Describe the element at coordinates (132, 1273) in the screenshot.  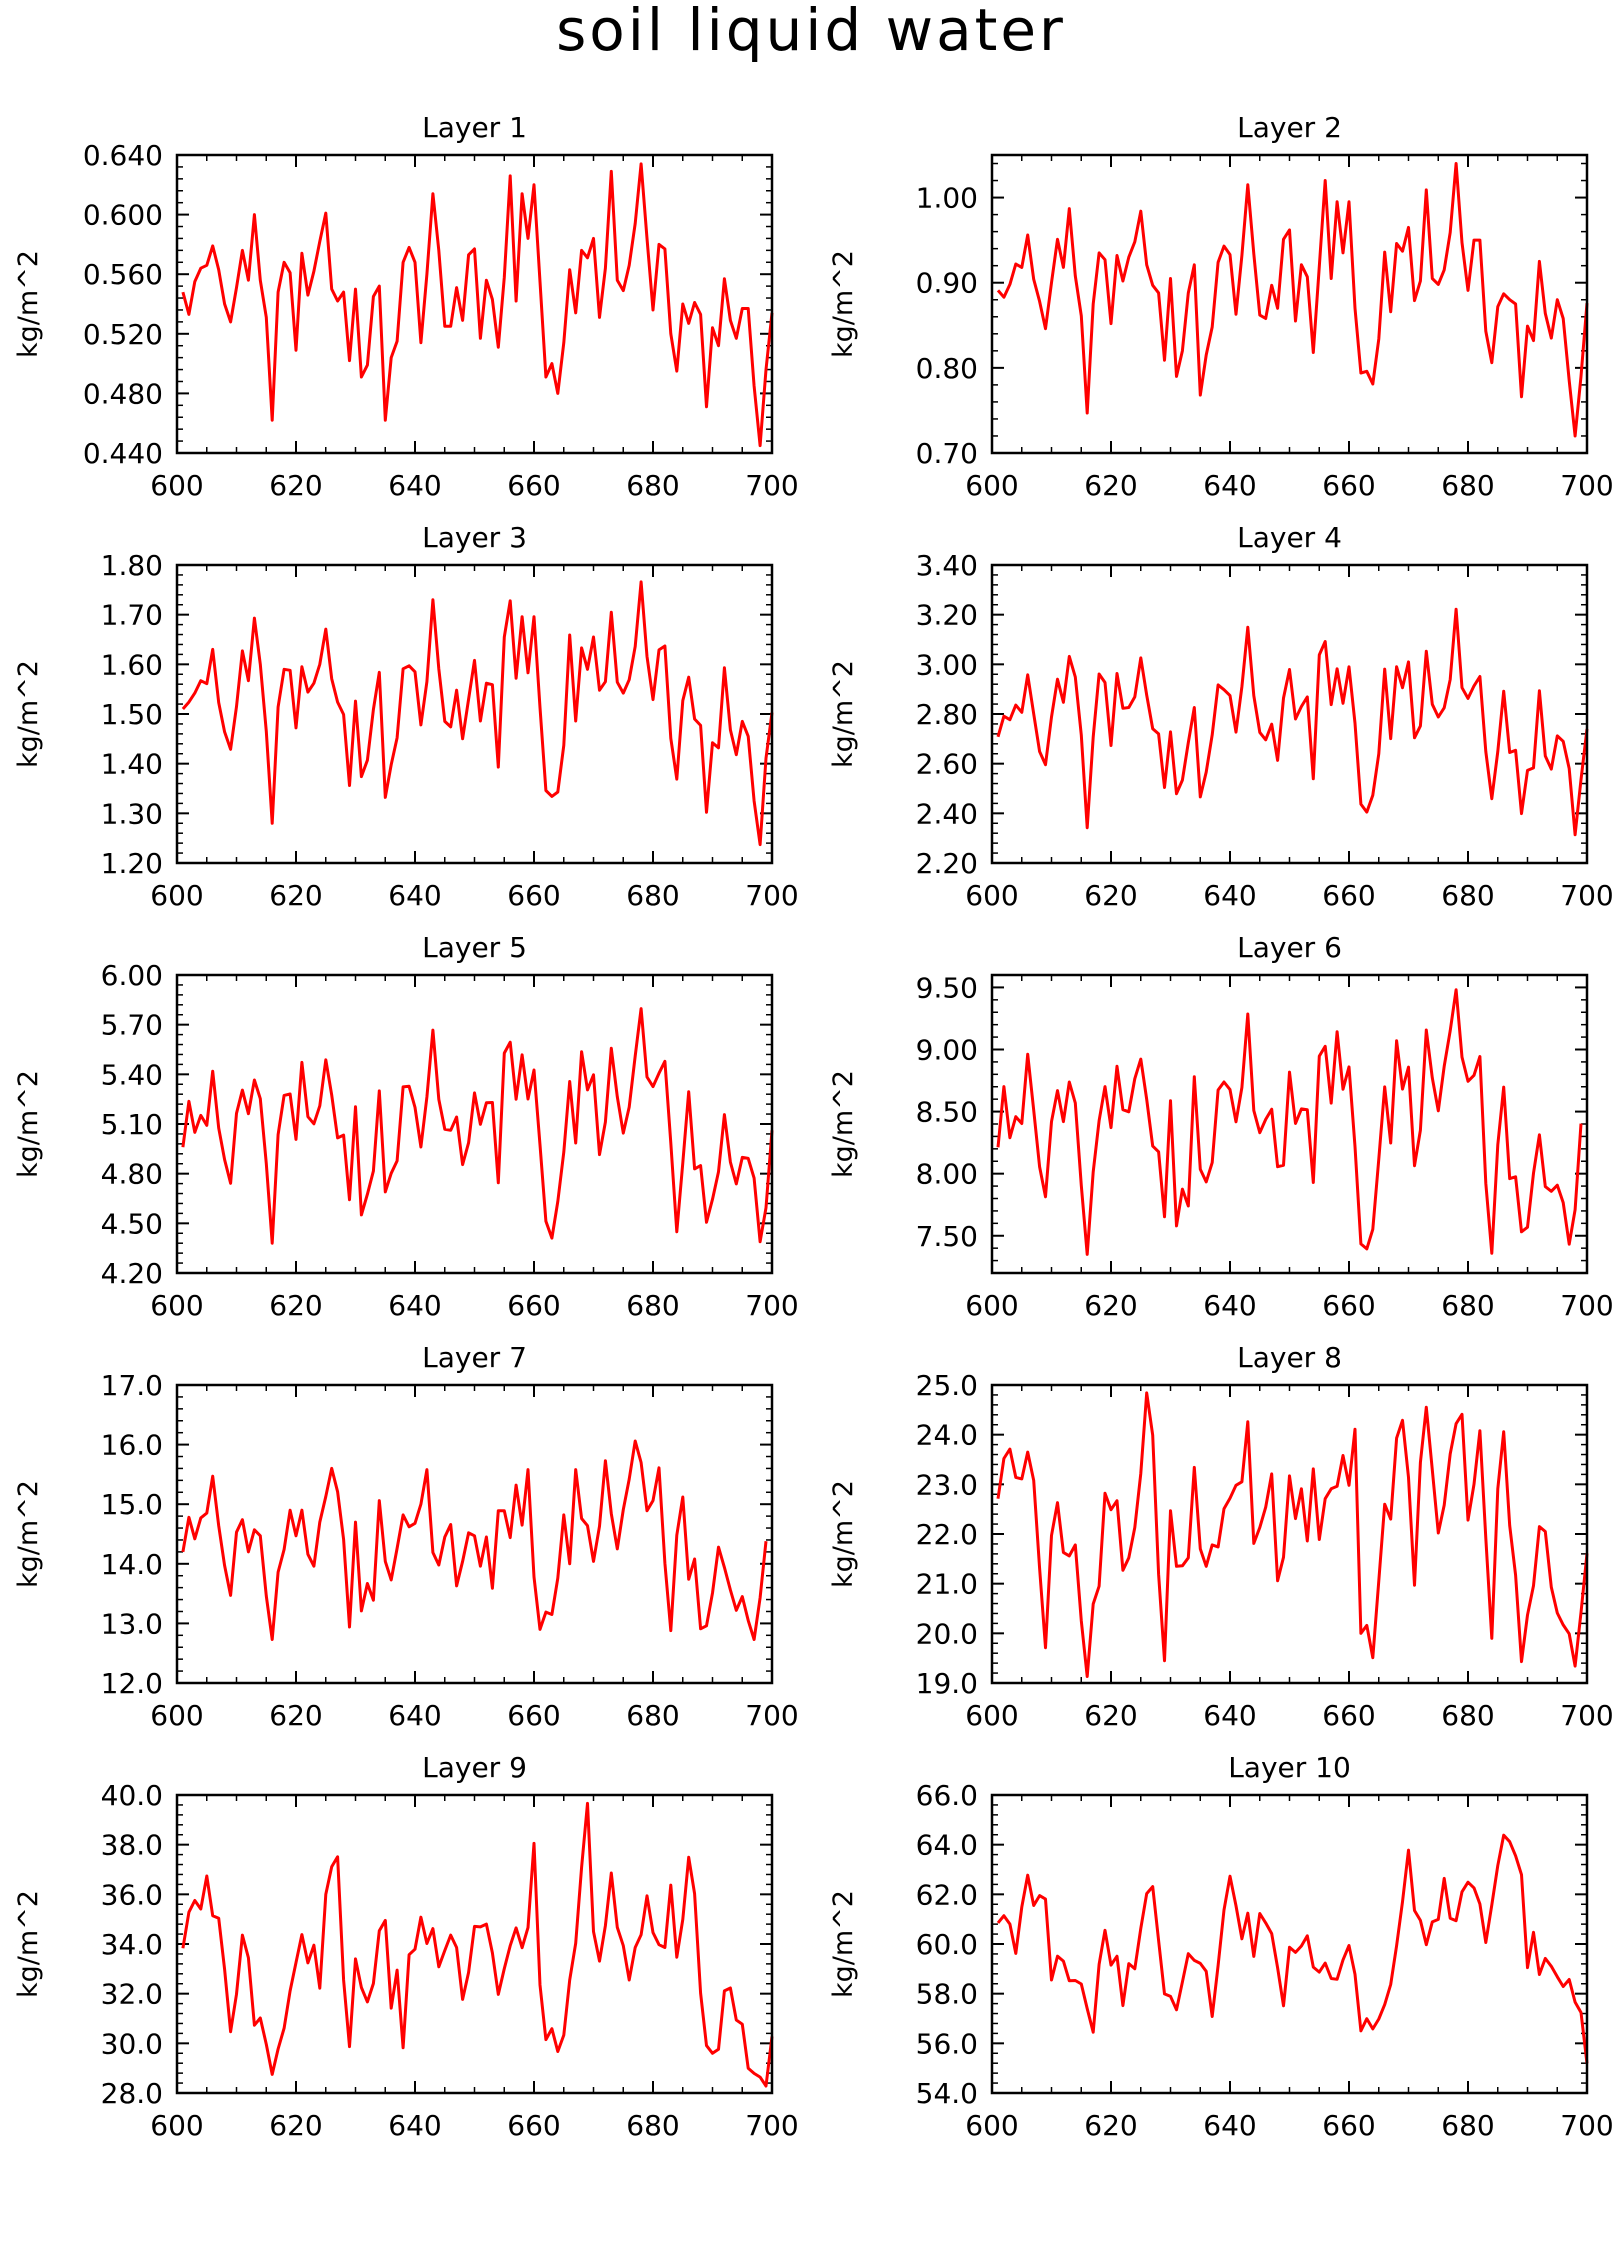
I see `y-tick-label: 4.20` at that location.